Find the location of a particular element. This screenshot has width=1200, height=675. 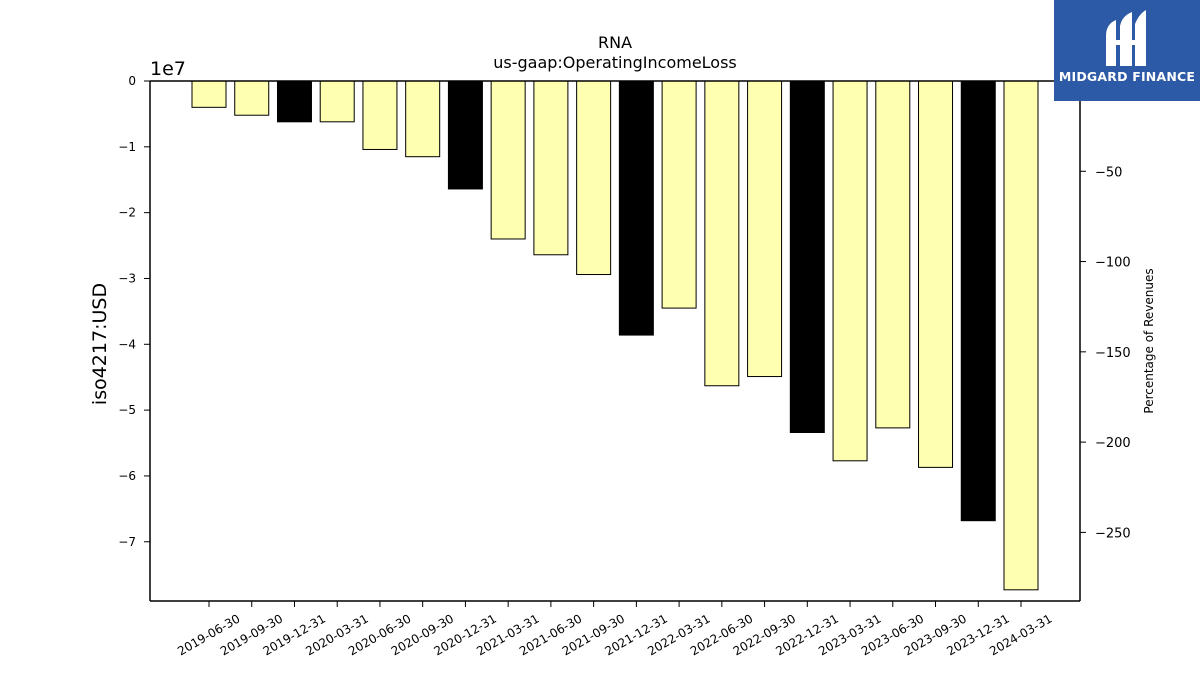

y-tick-label: −1 is located at coordinates (127, 147).